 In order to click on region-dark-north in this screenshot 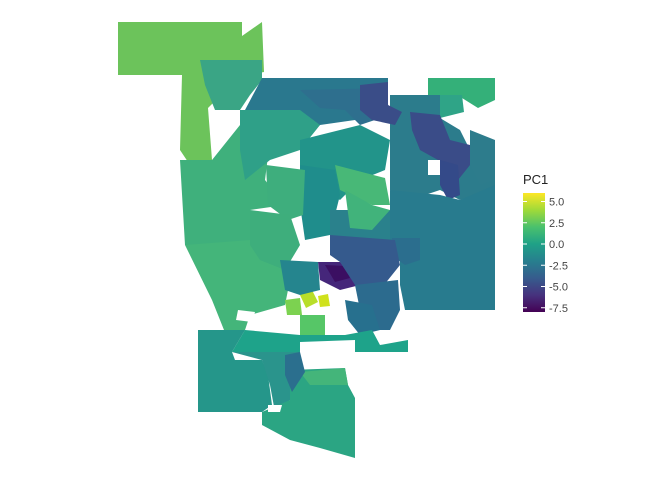, I will do `click(381, 103)`.